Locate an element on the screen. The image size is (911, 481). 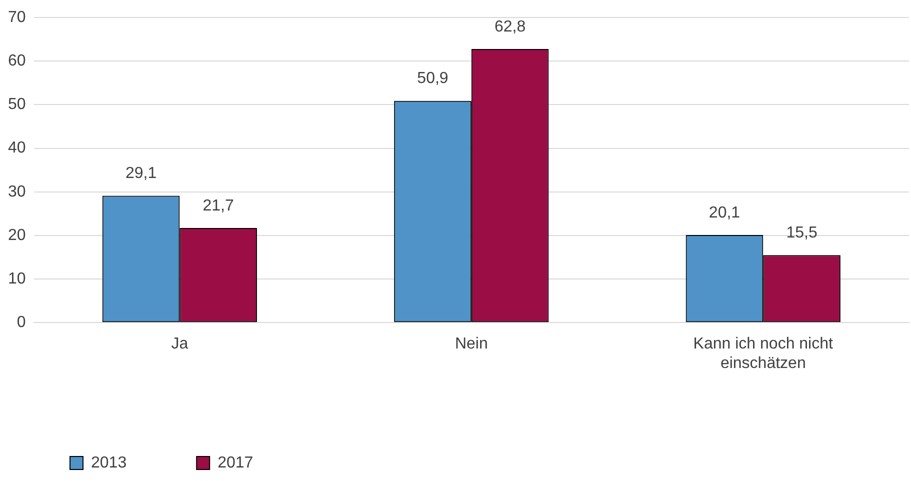
y-tick-label: 60 is located at coordinates (17, 61).